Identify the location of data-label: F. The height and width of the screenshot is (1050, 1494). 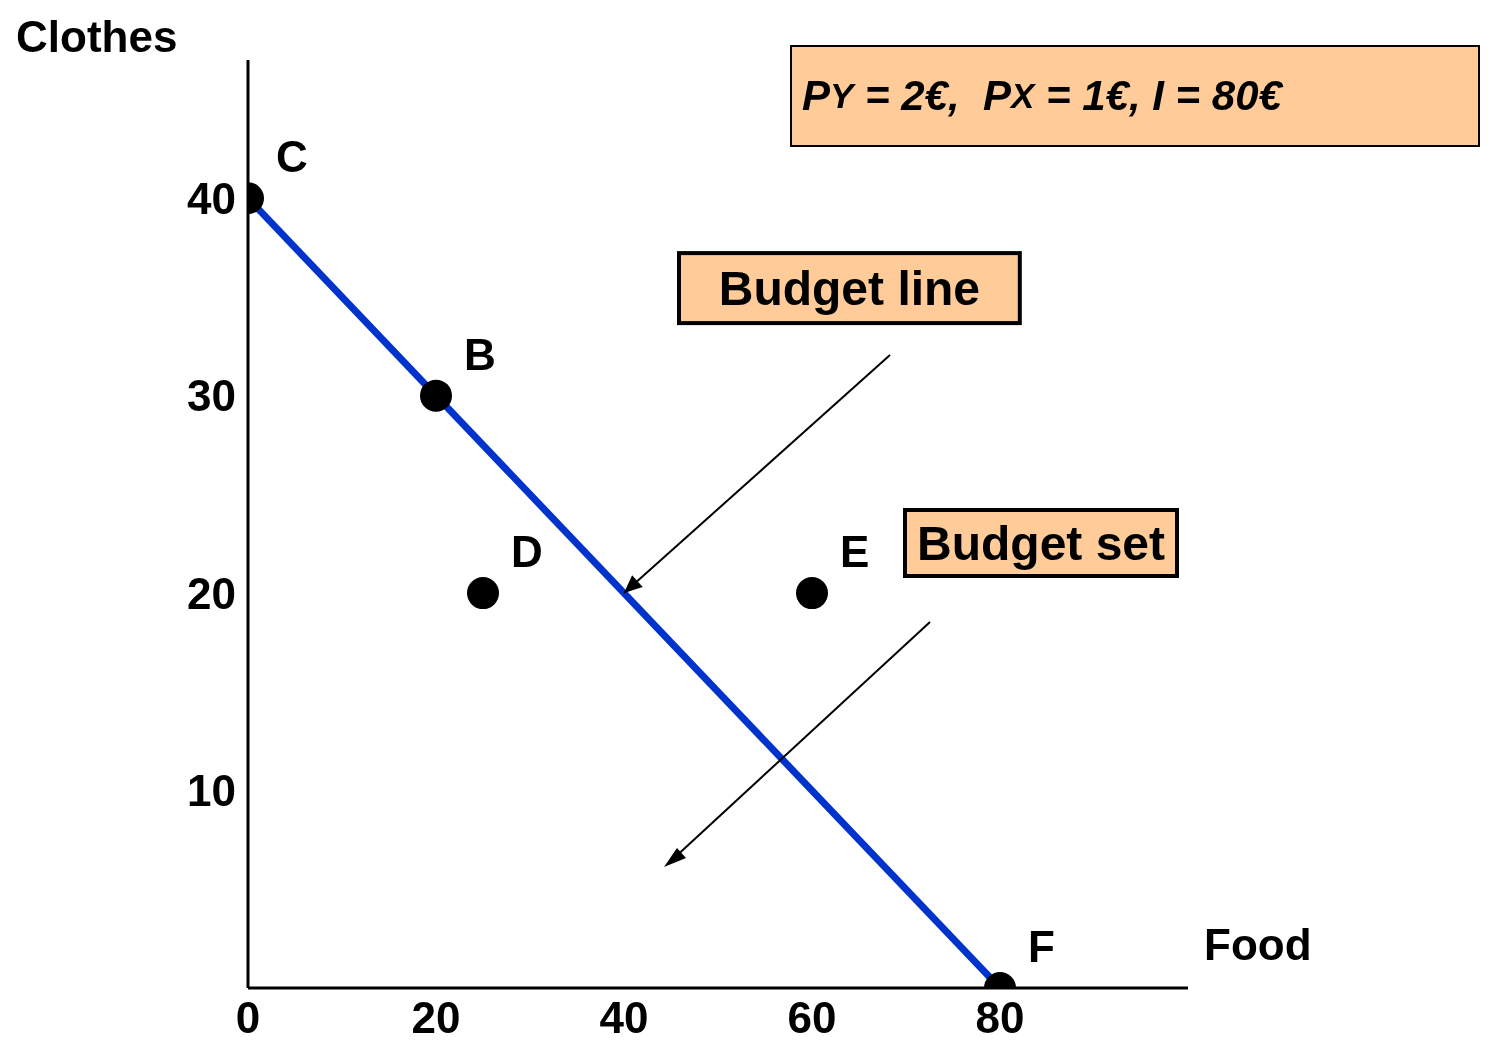
(1041, 946).